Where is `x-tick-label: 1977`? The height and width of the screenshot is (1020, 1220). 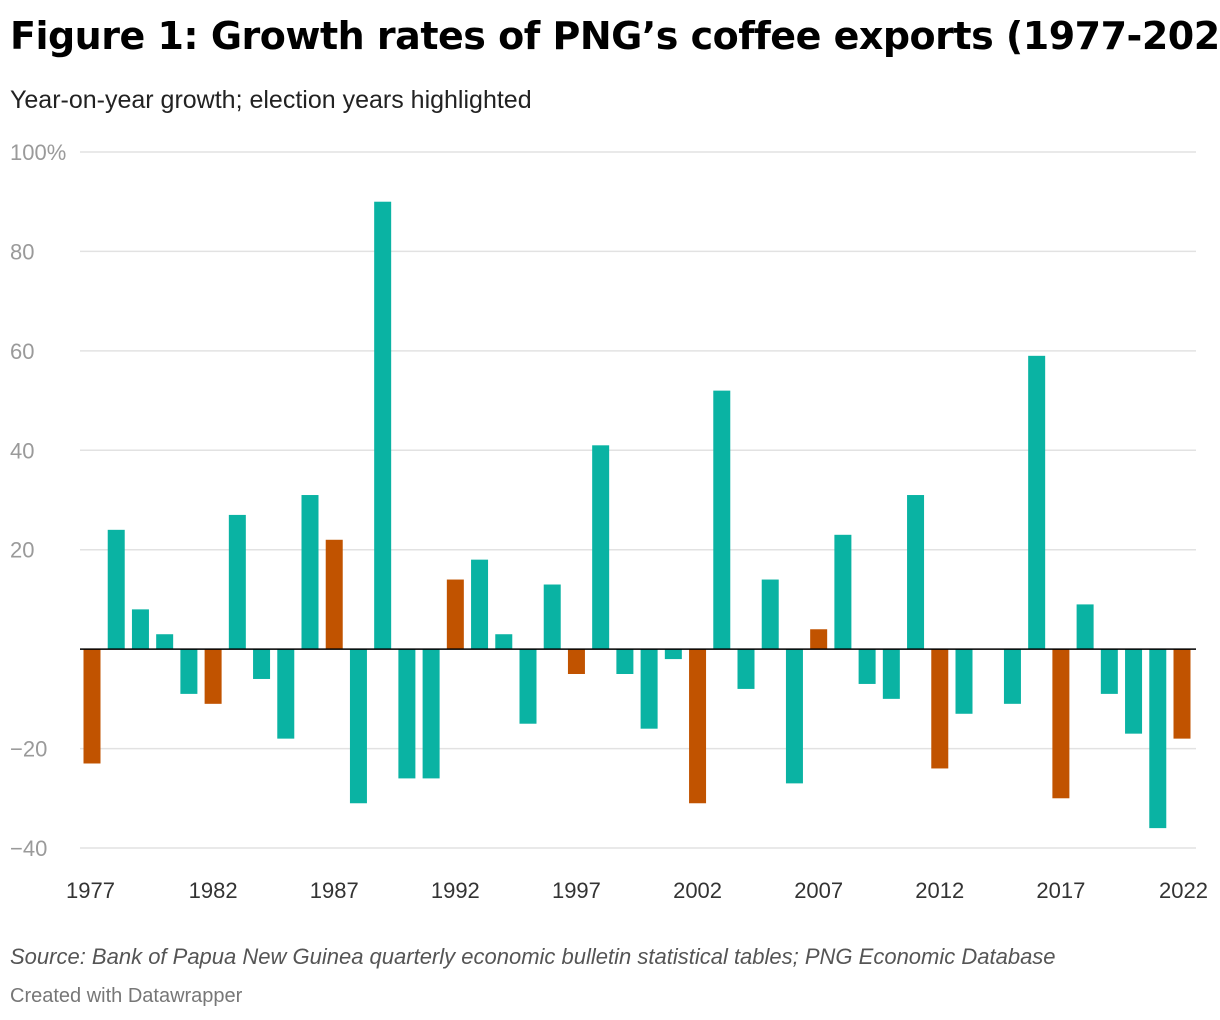
x-tick-label: 1977 is located at coordinates (90, 890).